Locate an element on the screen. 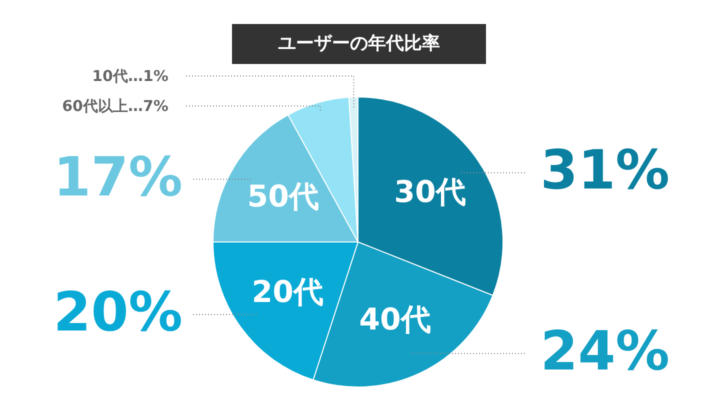 The image size is (718, 420). slice-label: 30代 is located at coordinates (430, 192).